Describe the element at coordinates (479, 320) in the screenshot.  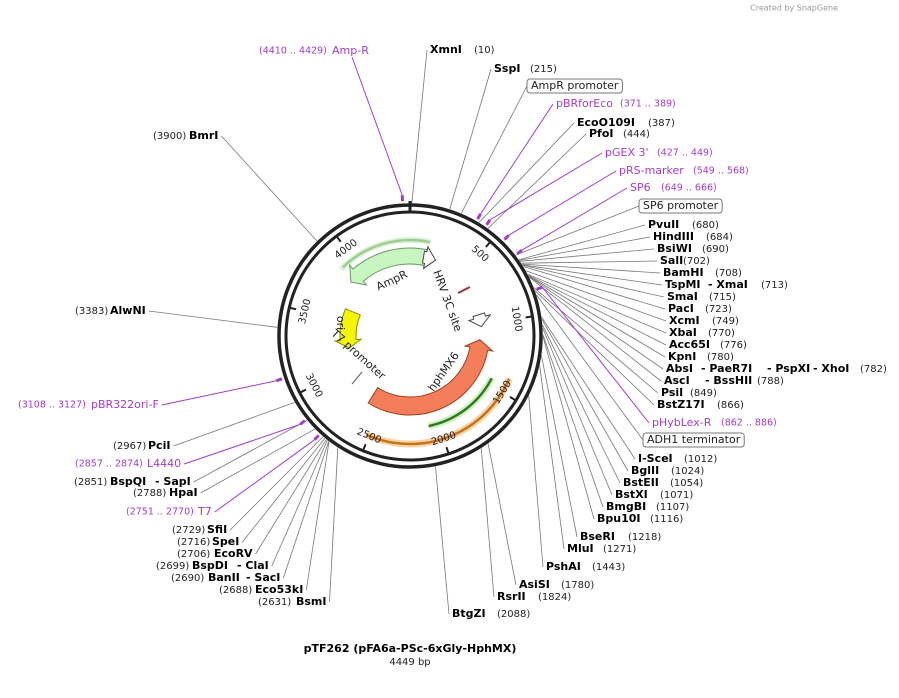
I see `hrv-arrow` at that location.